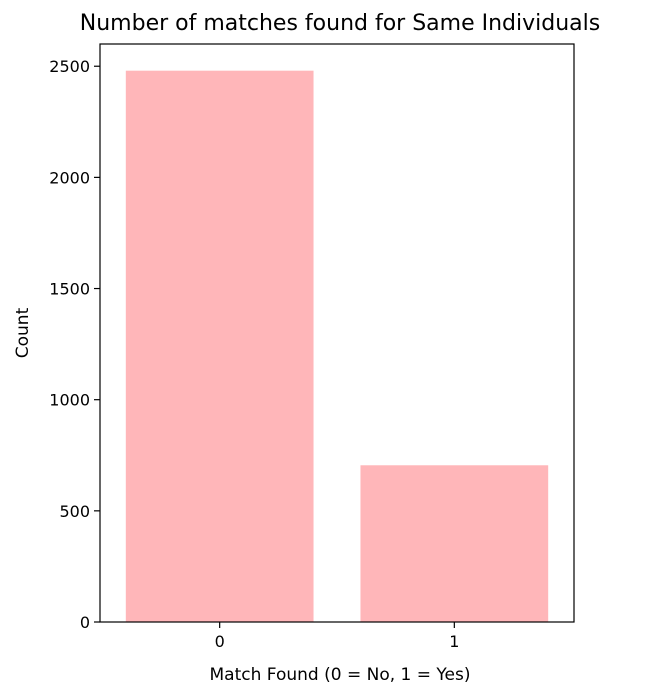  What do you see at coordinates (23, 332) in the screenshot?
I see `y-axis-label: Count` at bounding box center [23, 332].